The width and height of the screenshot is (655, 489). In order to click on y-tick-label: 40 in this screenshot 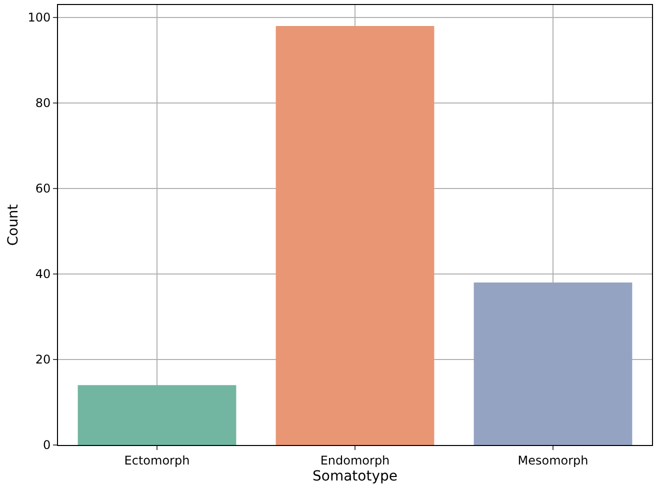, I will do `click(43, 274)`.